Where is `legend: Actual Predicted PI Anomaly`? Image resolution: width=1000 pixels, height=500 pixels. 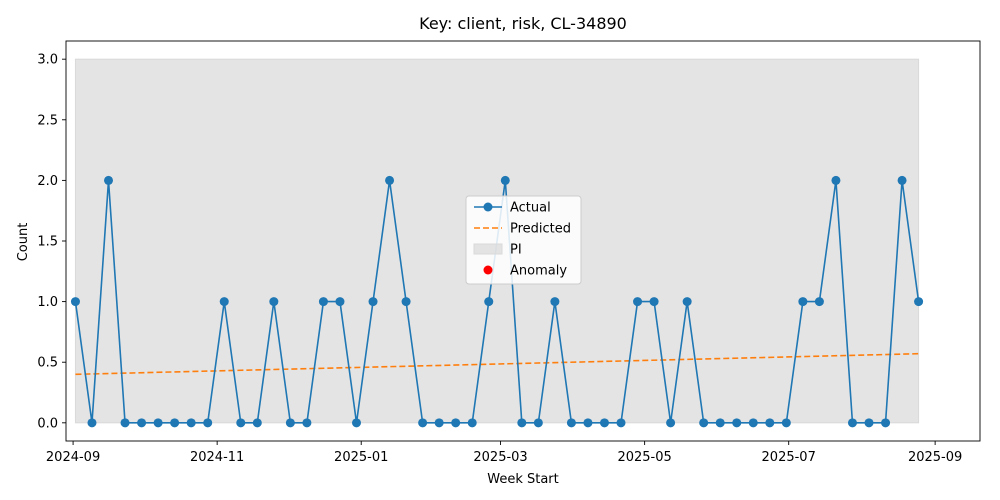 legend: Actual Predicted PI Anomaly is located at coordinates (523, 240).